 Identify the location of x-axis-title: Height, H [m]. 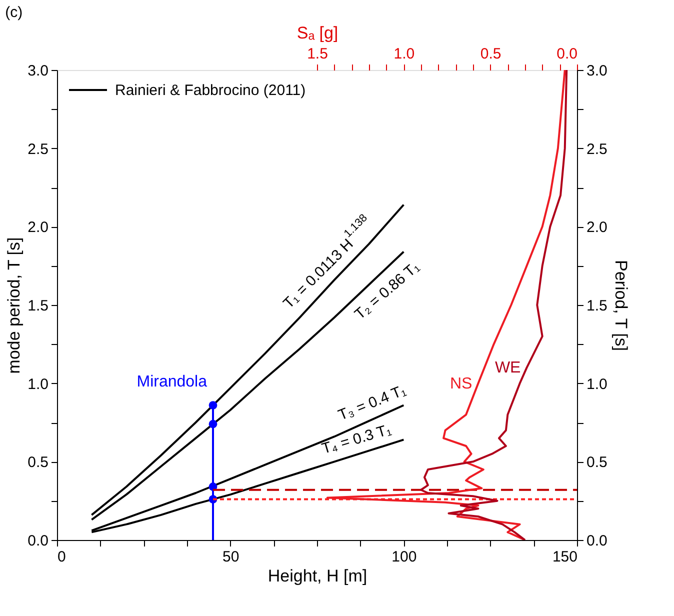
(318, 576).